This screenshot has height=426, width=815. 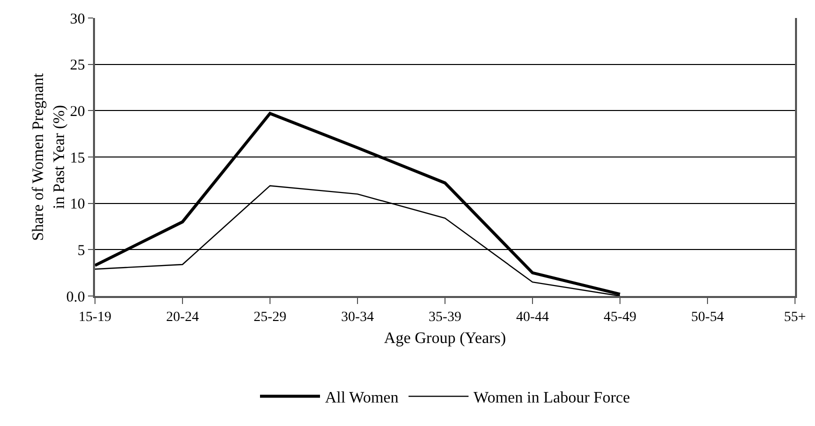 What do you see at coordinates (270, 317) in the screenshot?
I see `x-tick-label: 25-29` at bounding box center [270, 317].